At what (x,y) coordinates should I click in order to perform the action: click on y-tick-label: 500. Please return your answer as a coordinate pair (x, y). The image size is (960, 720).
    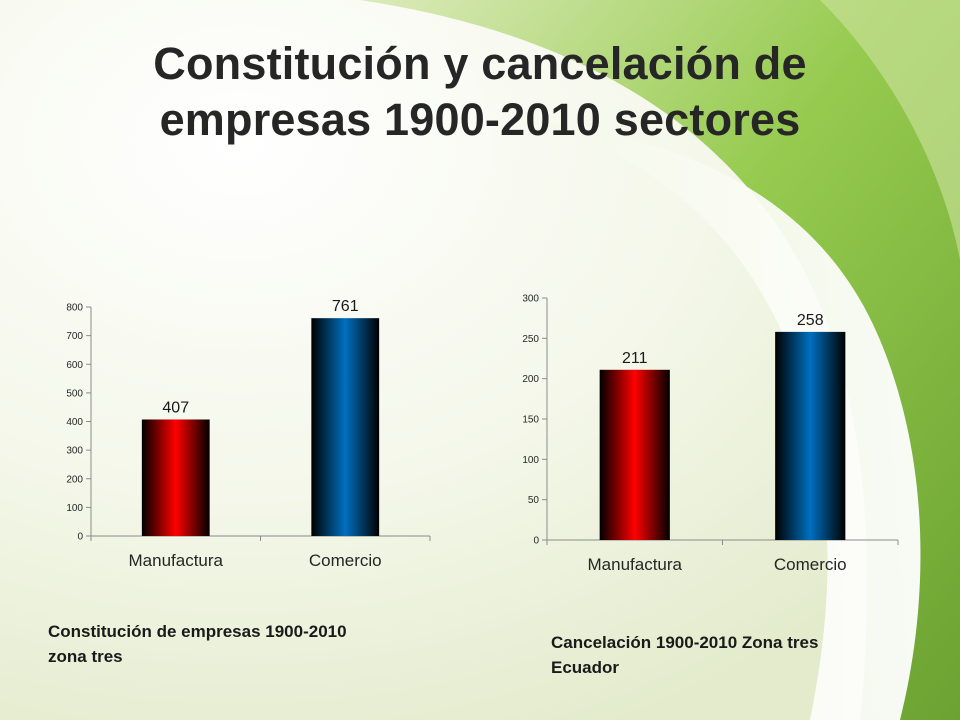
    Looking at the image, I should click on (74, 393).